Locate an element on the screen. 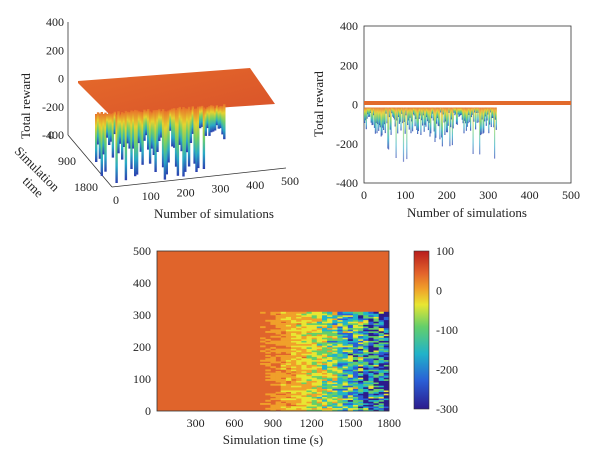 This screenshot has width=600, height=468. reward-plateau-band is located at coordinates (467, 103).